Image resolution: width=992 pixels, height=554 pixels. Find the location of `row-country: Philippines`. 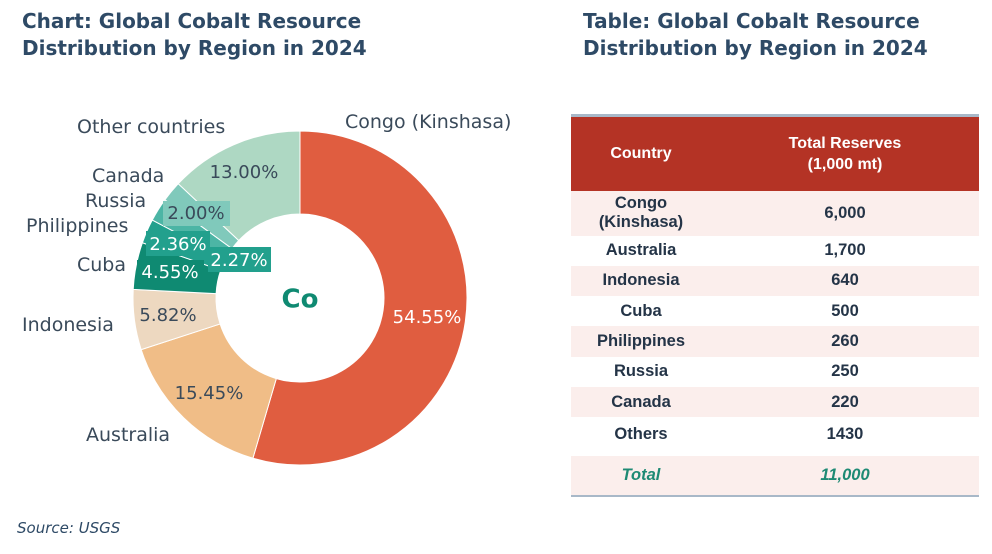

row-country: Philippines is located at coordinates (640, 341).